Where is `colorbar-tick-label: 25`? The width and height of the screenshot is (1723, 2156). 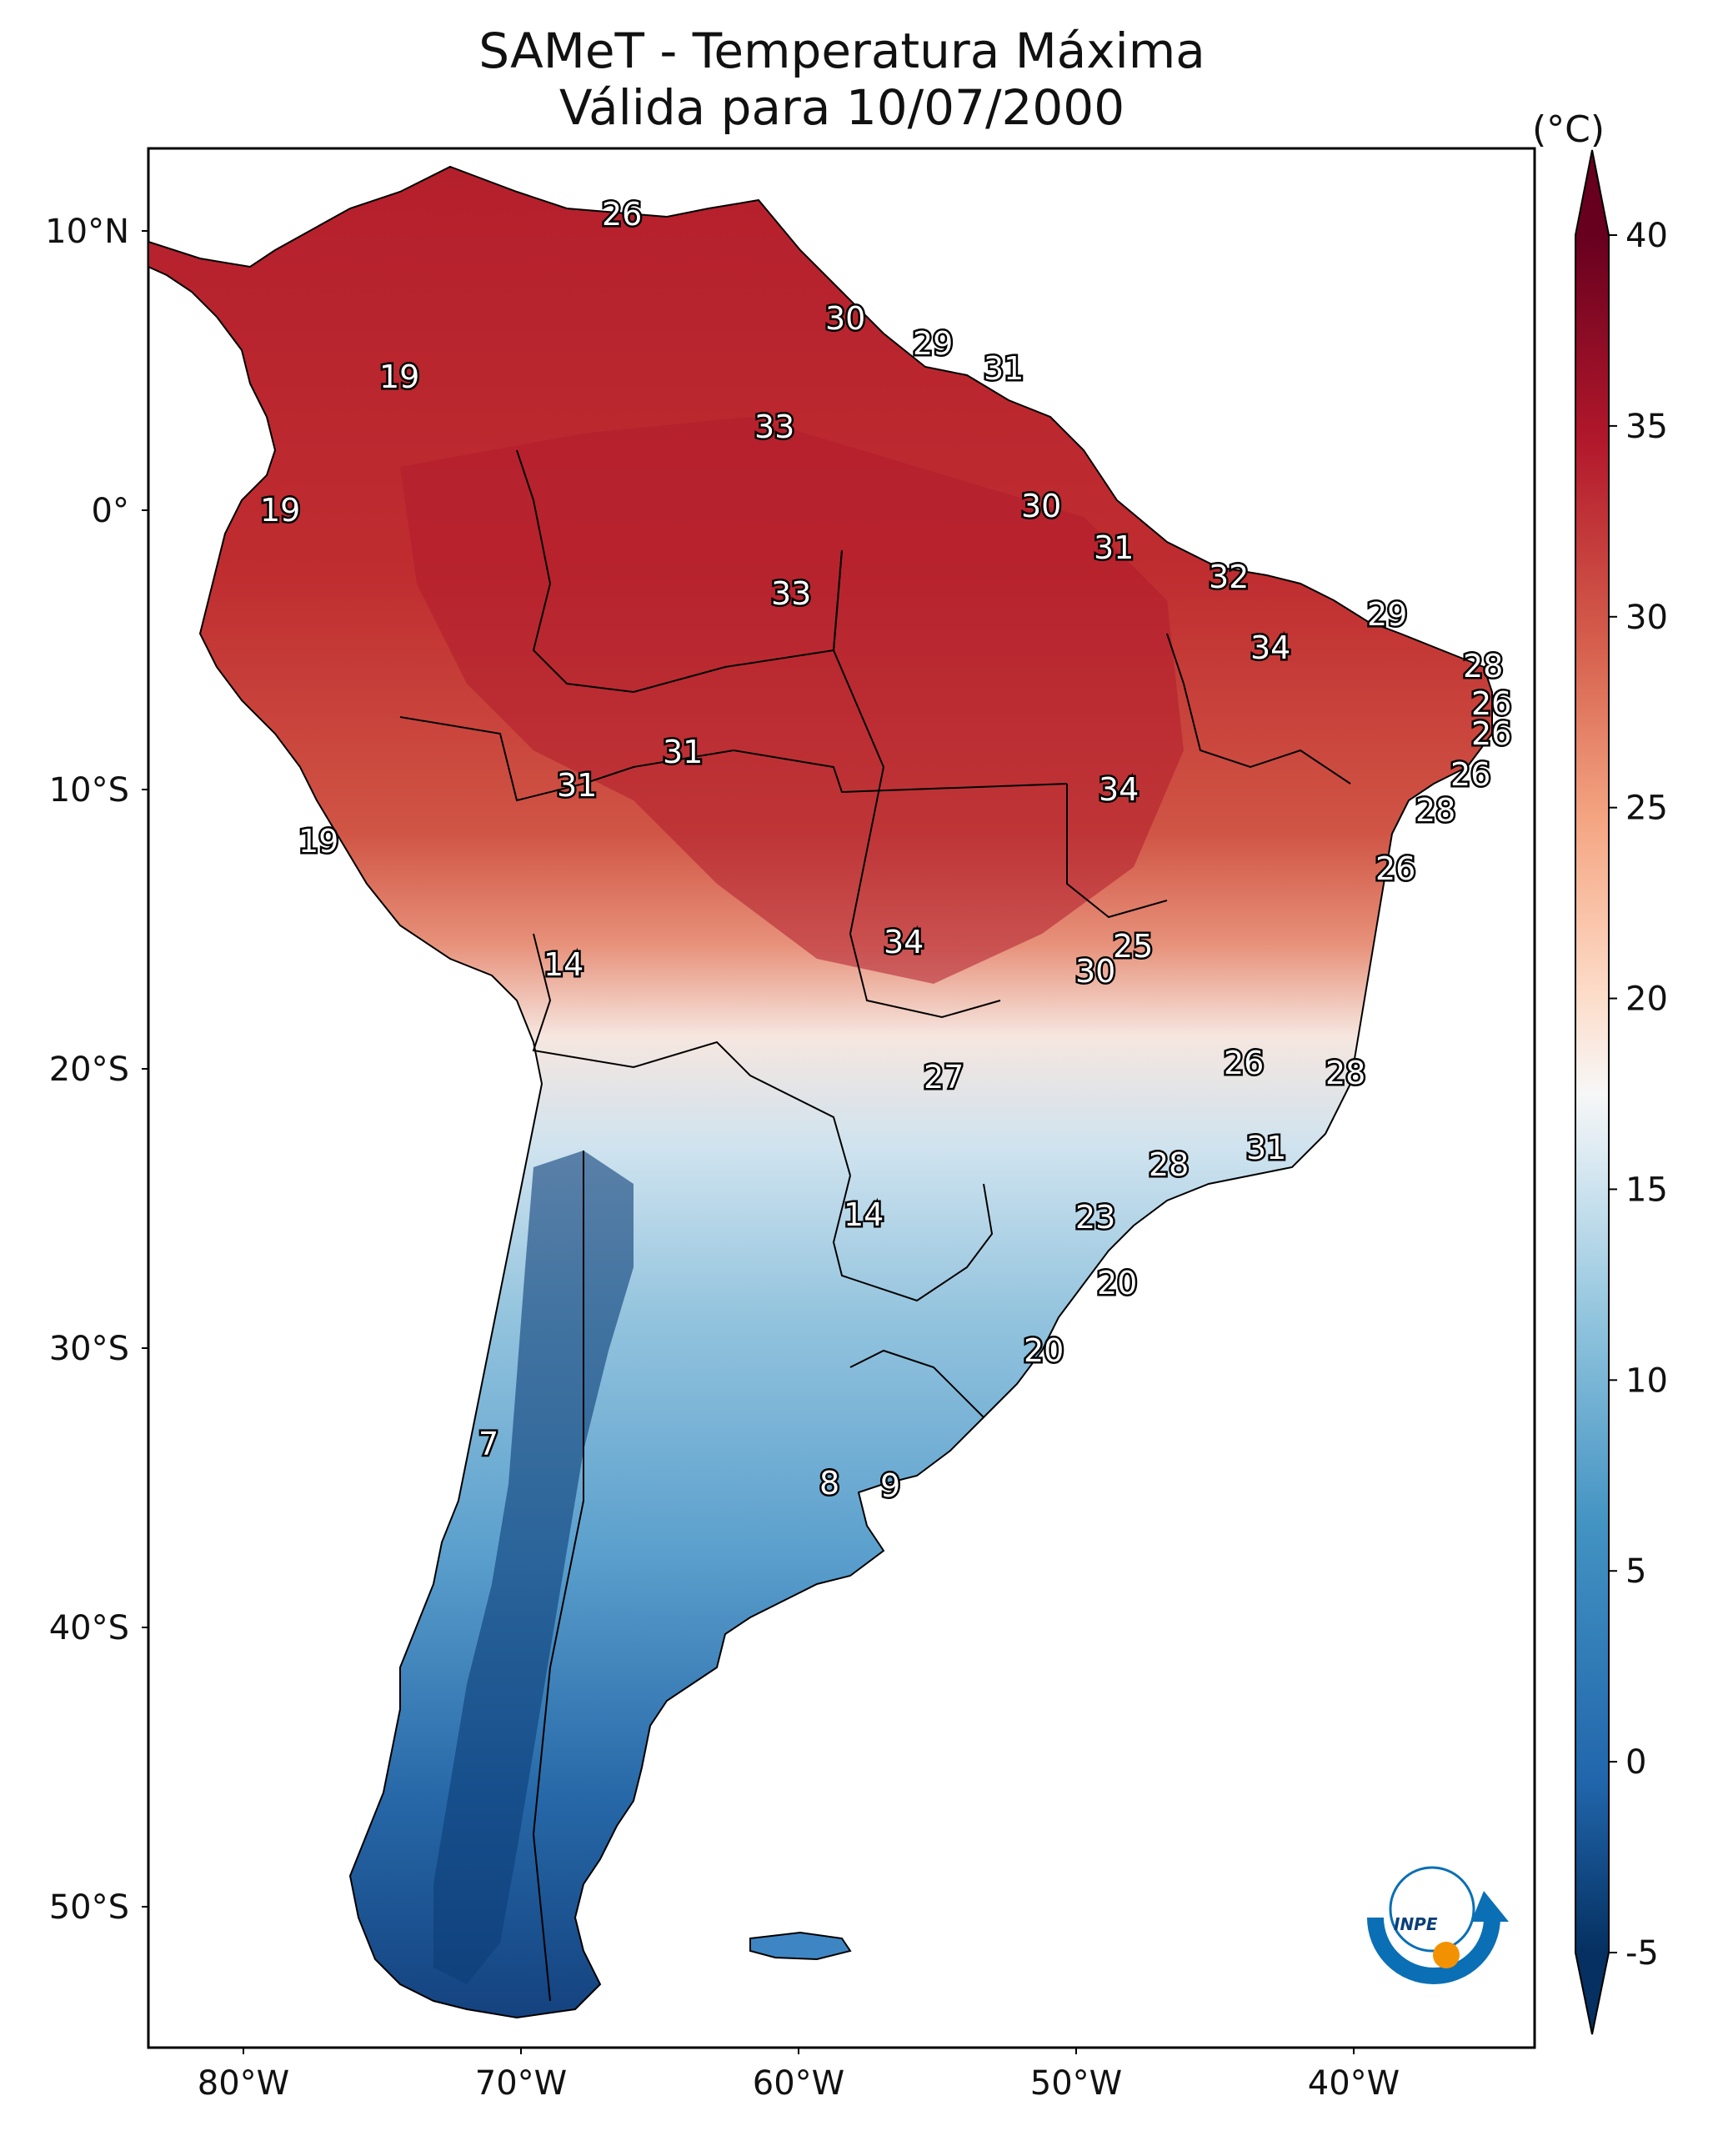
colorbar-tick-label: 25 is located at coordinates (1646, 809).